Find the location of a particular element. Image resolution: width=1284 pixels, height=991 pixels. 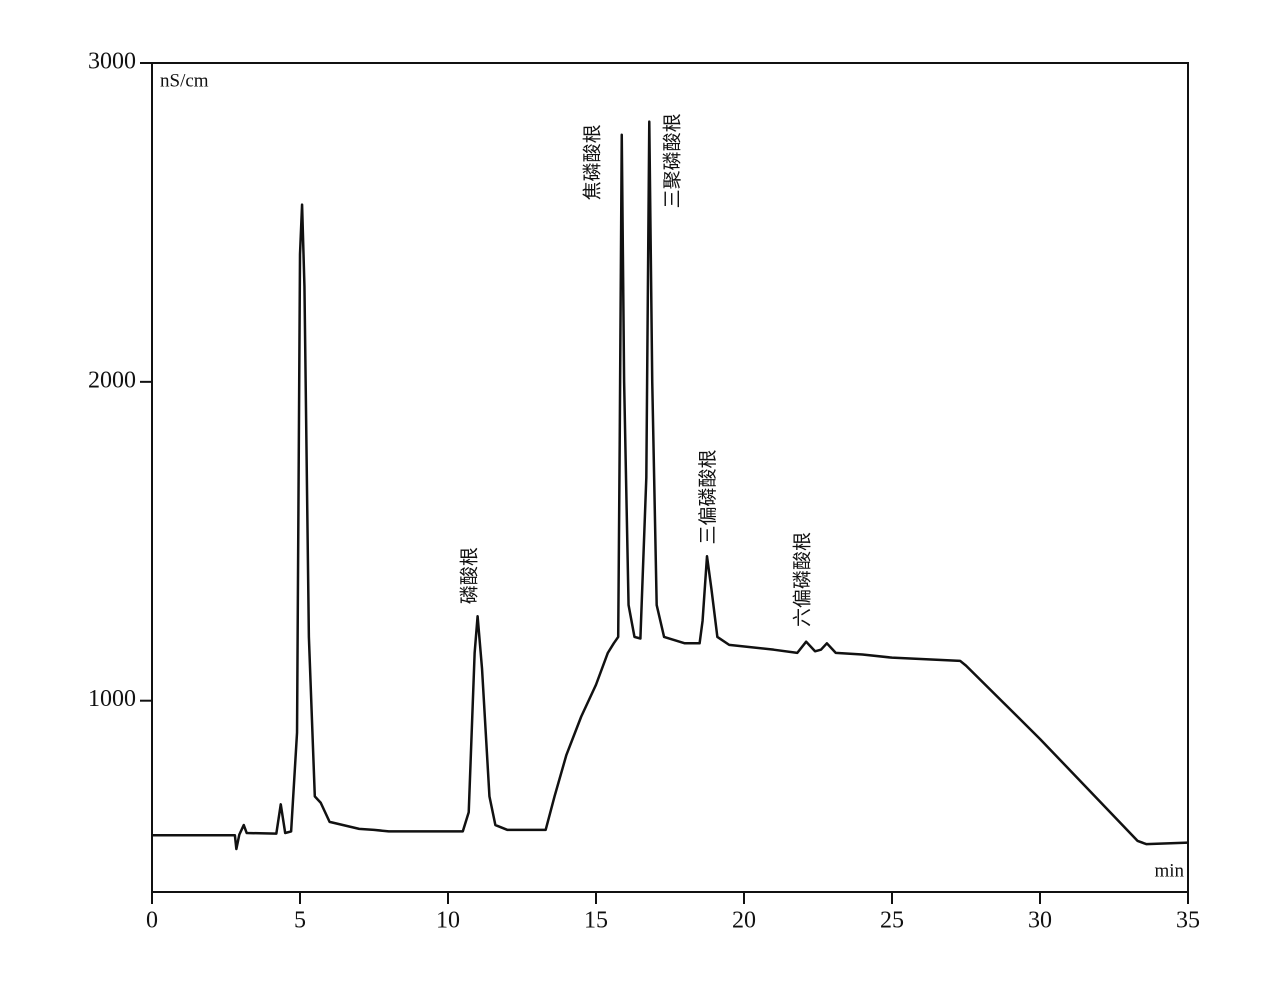

peak-label: 磷酸根 is located at coordinates (470, 575).